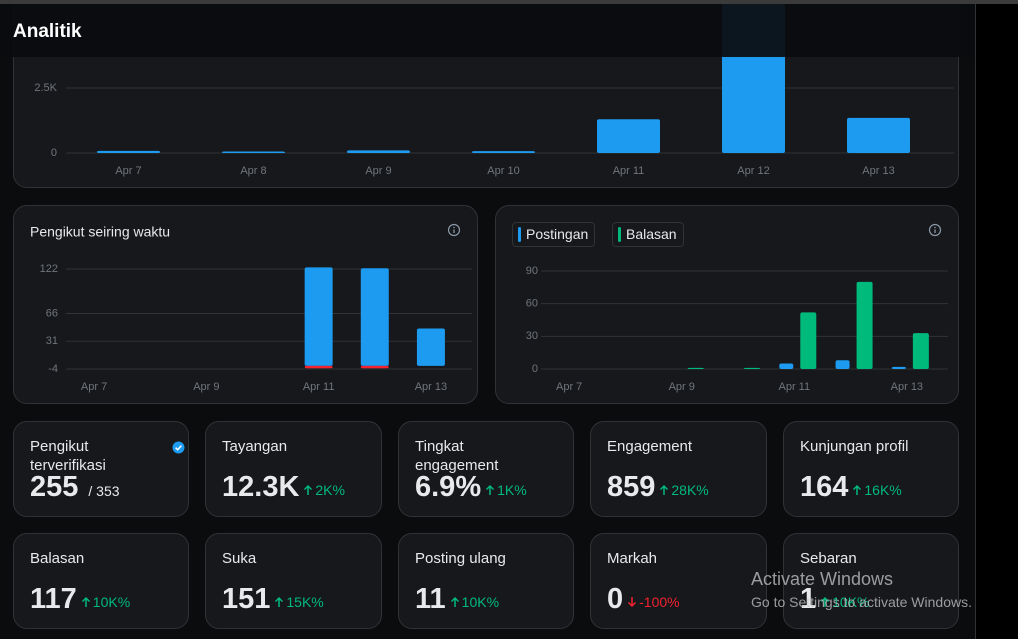  I want to click on y-tick-label: 2.5K, so click(45, 88).